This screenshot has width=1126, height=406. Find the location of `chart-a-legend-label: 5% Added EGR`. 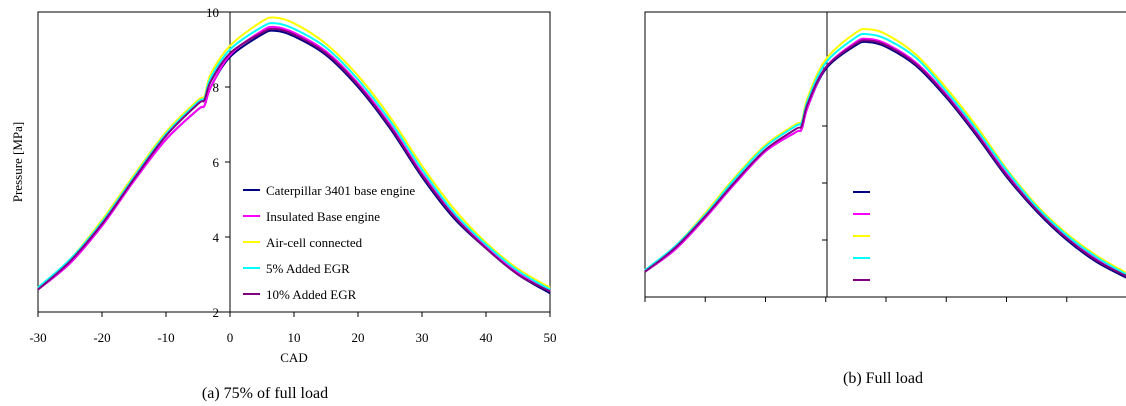

chart-a-legend-label: 5% Added EGR is located at coordinates (308, 268).